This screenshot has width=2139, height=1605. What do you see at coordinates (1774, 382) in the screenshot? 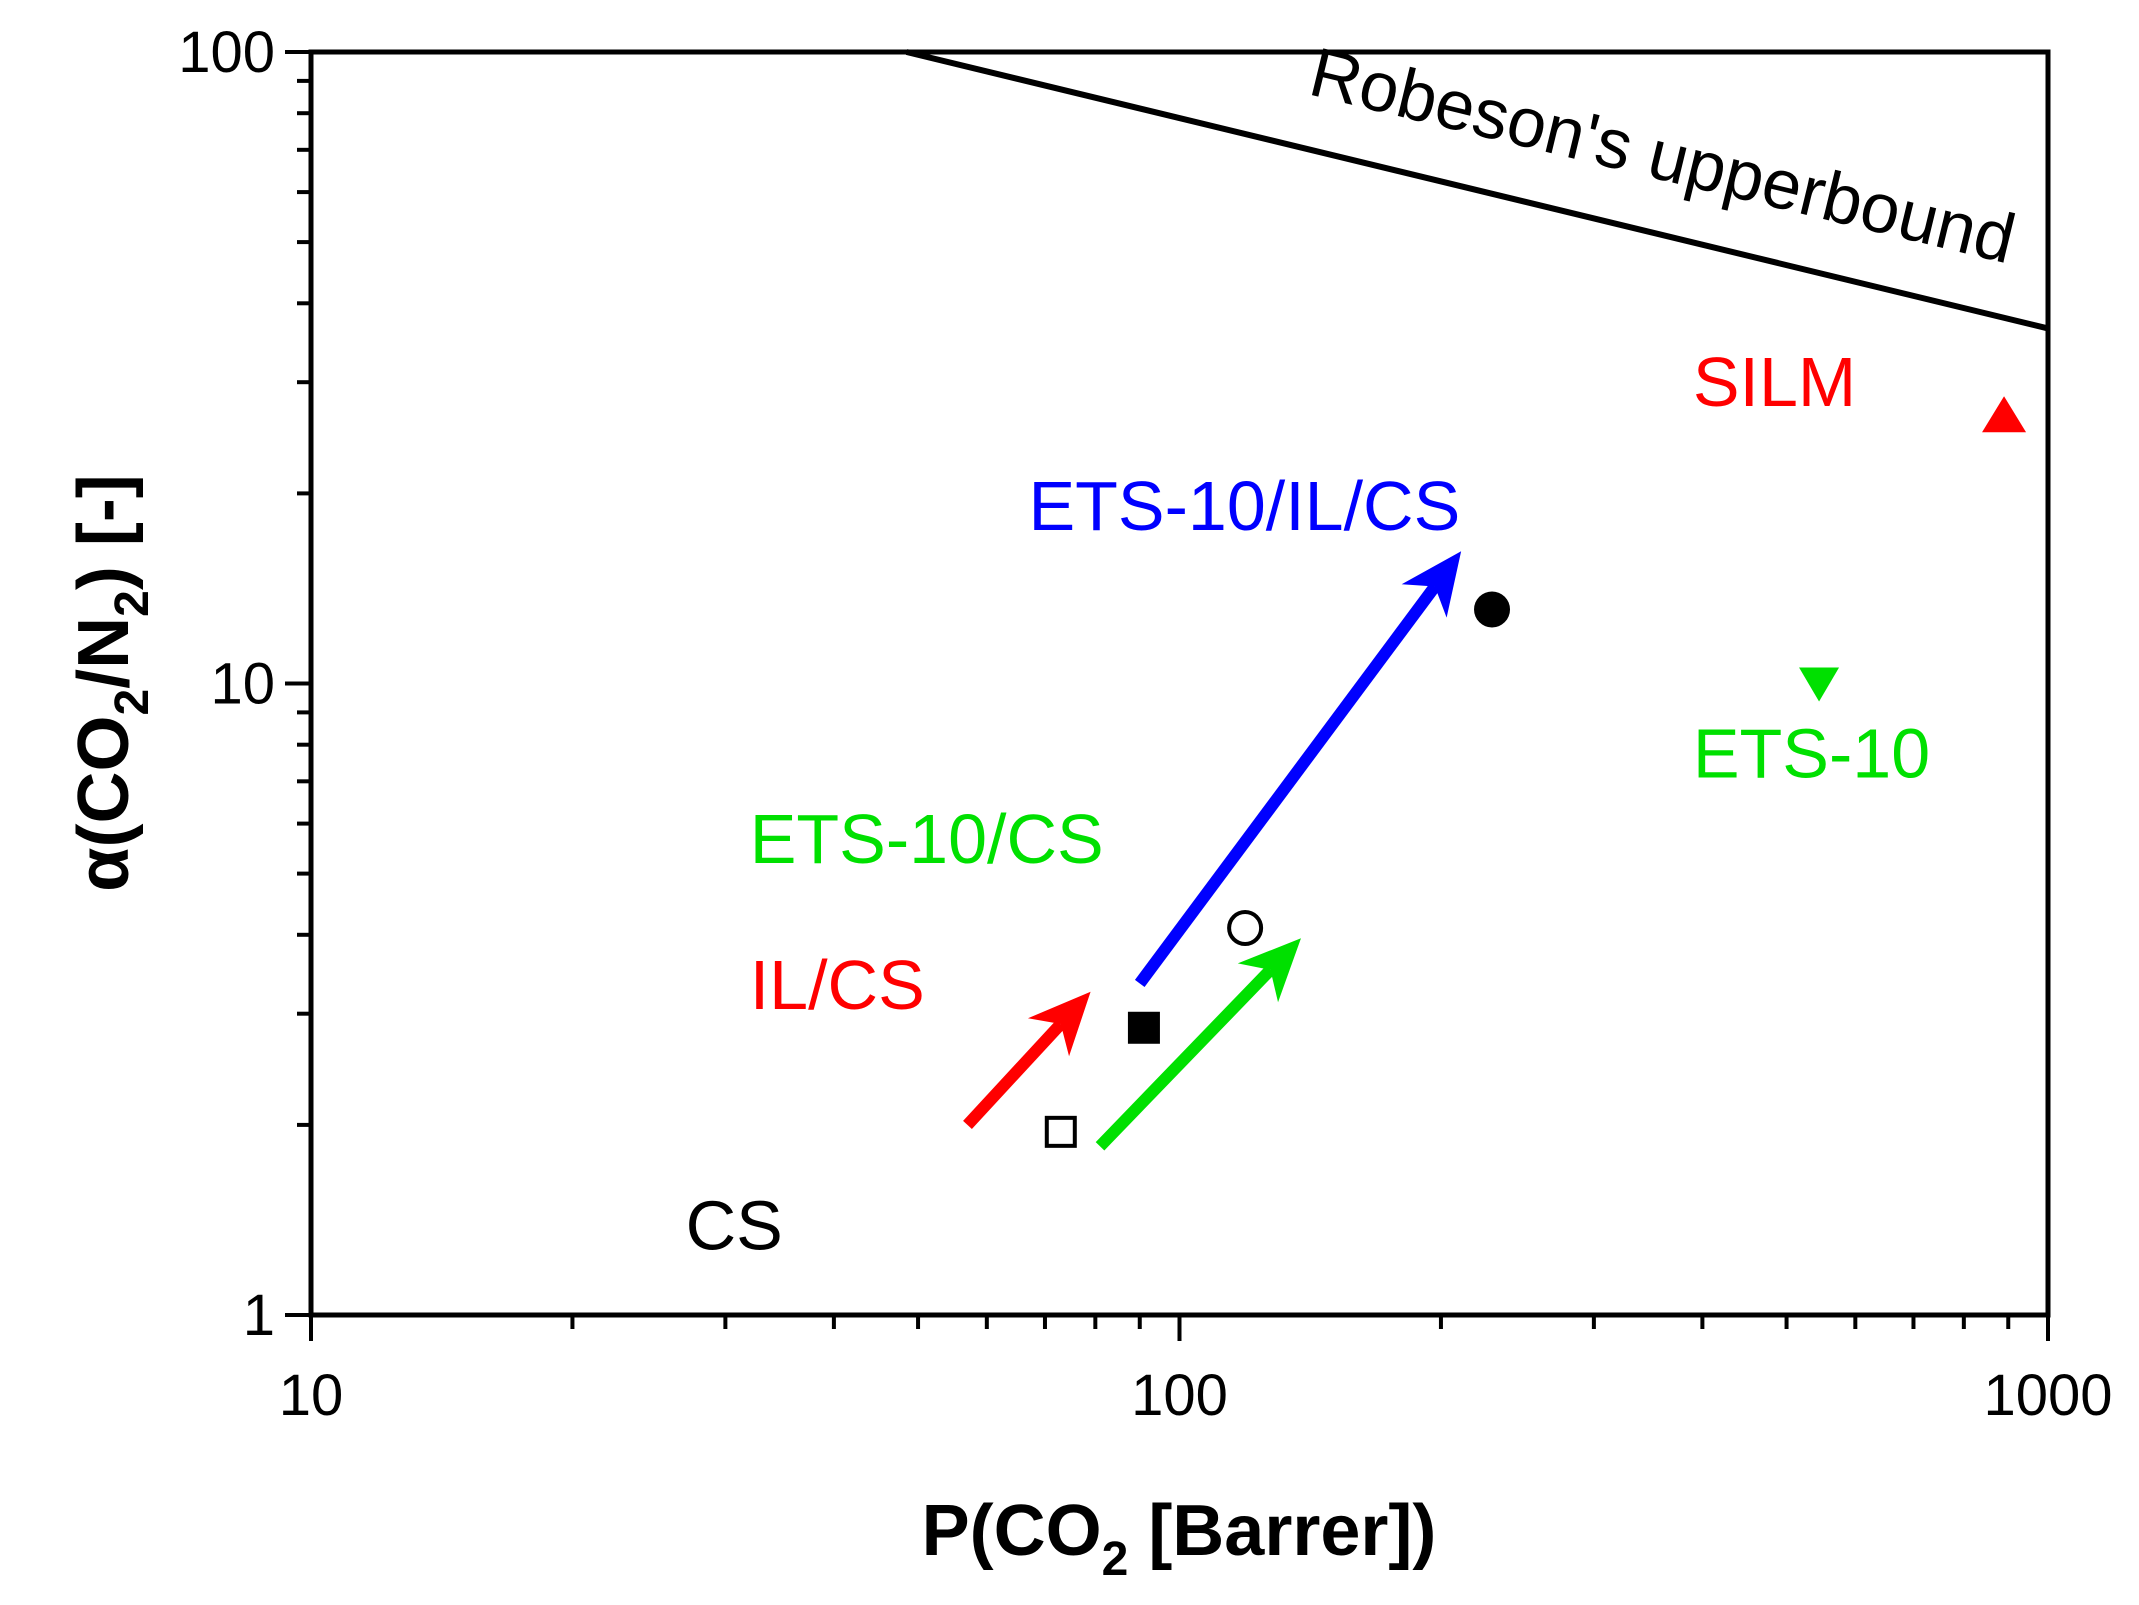
I see `annotation-silm: SILM` at bounding box center [1774, 382].